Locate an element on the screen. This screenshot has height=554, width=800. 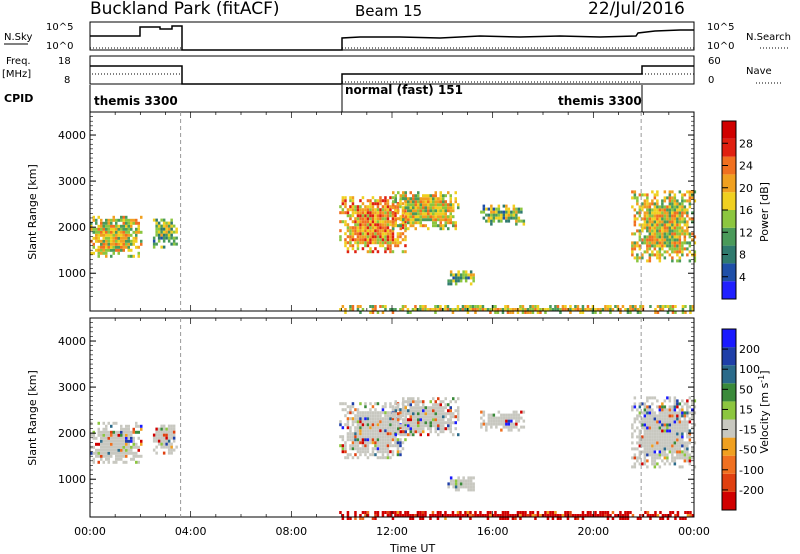
date-label: 22/Jul/2016 is located at coordinates (636, 9).